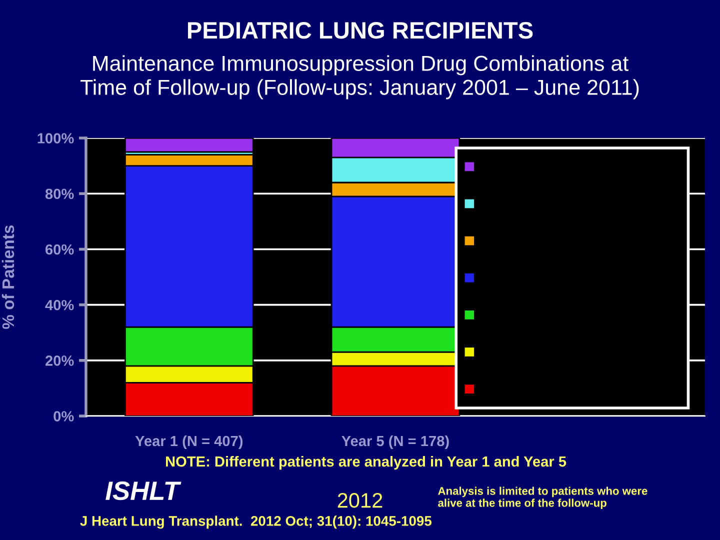  What do you see at coordinates (360, 30) in the screenshot?
I see `chart-title: PEDIATRIC LUNG RECIPIENTS` at bounding box center [360, 30].